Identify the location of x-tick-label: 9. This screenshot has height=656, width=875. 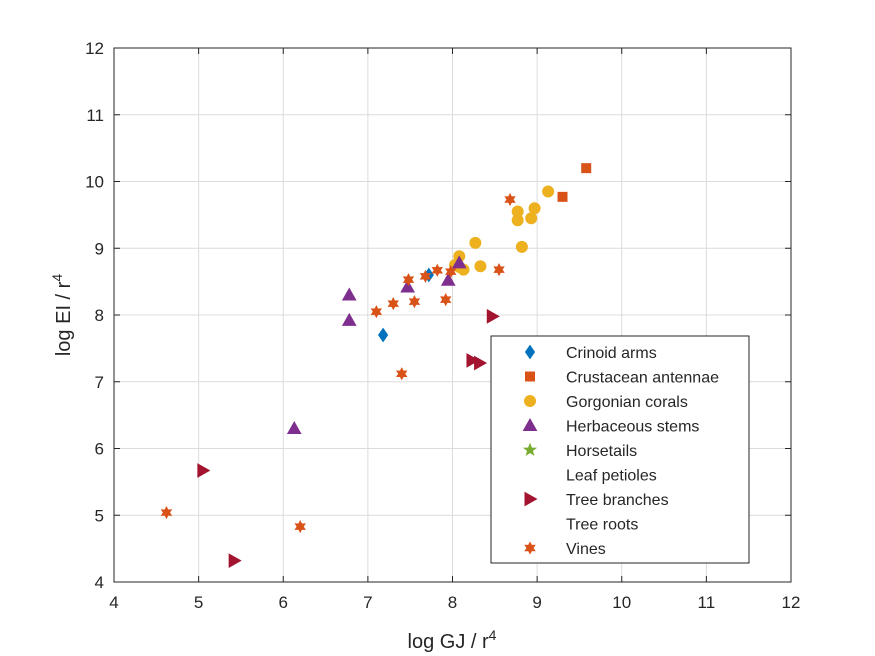
(536, 602).